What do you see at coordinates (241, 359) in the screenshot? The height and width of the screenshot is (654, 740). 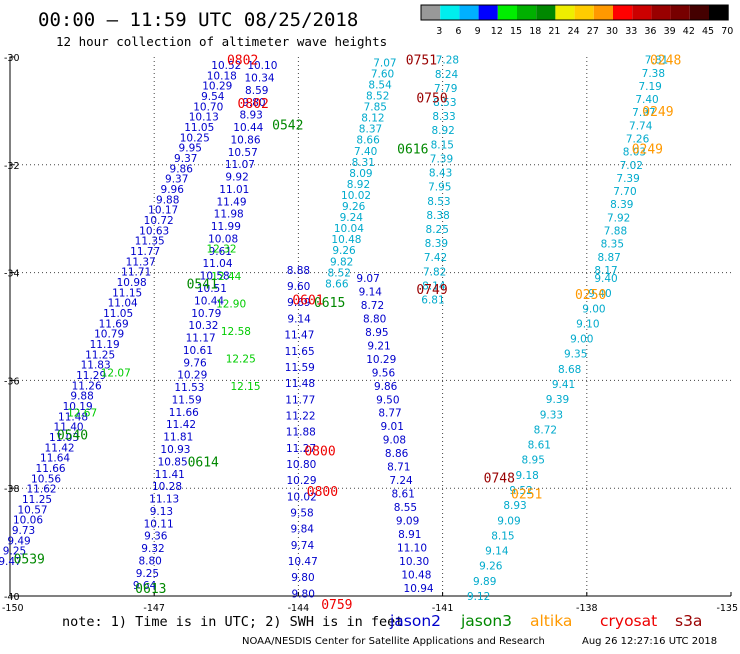 I see `wave-height-value: 12.25` at bounding box center [241, 359].